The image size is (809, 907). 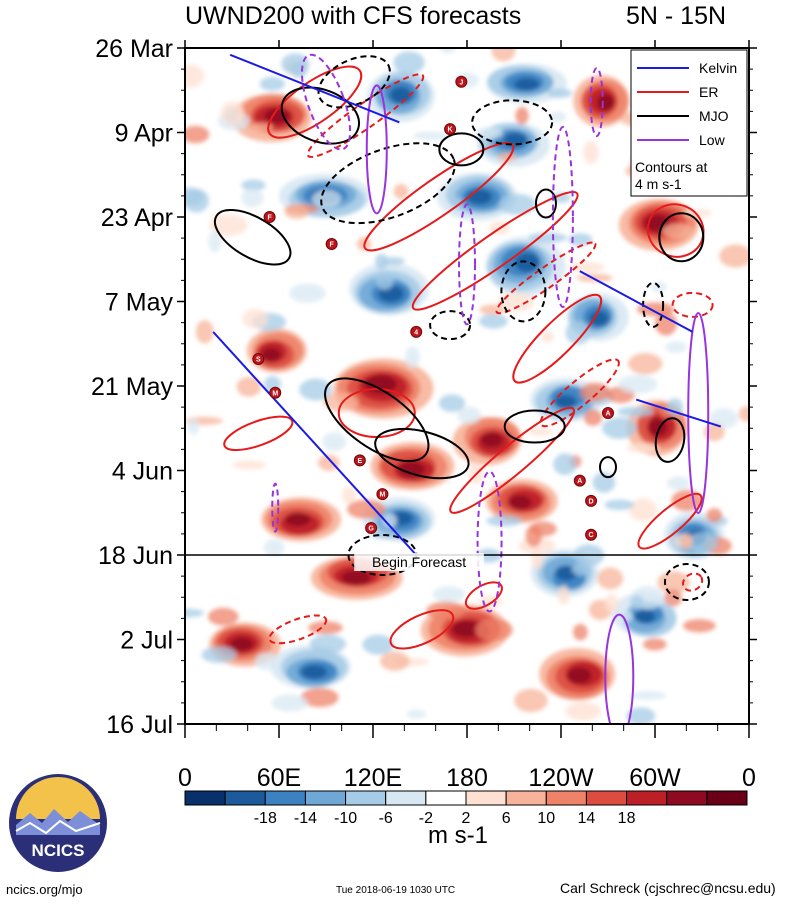 What do you see at coordinates (458, 835) in the screenshot?
I see `colorbar-units: m s-1` at bounding box center [458, 835].